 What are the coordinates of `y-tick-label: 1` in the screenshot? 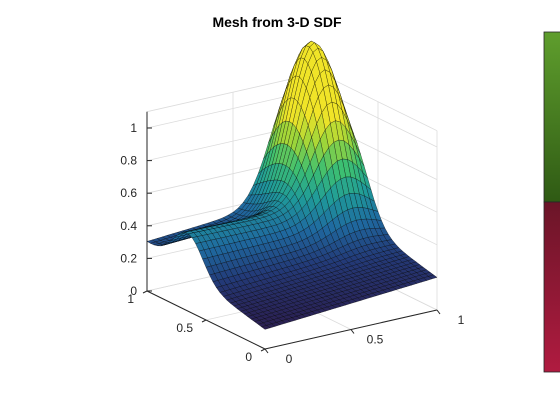 It's located at (130, 299).